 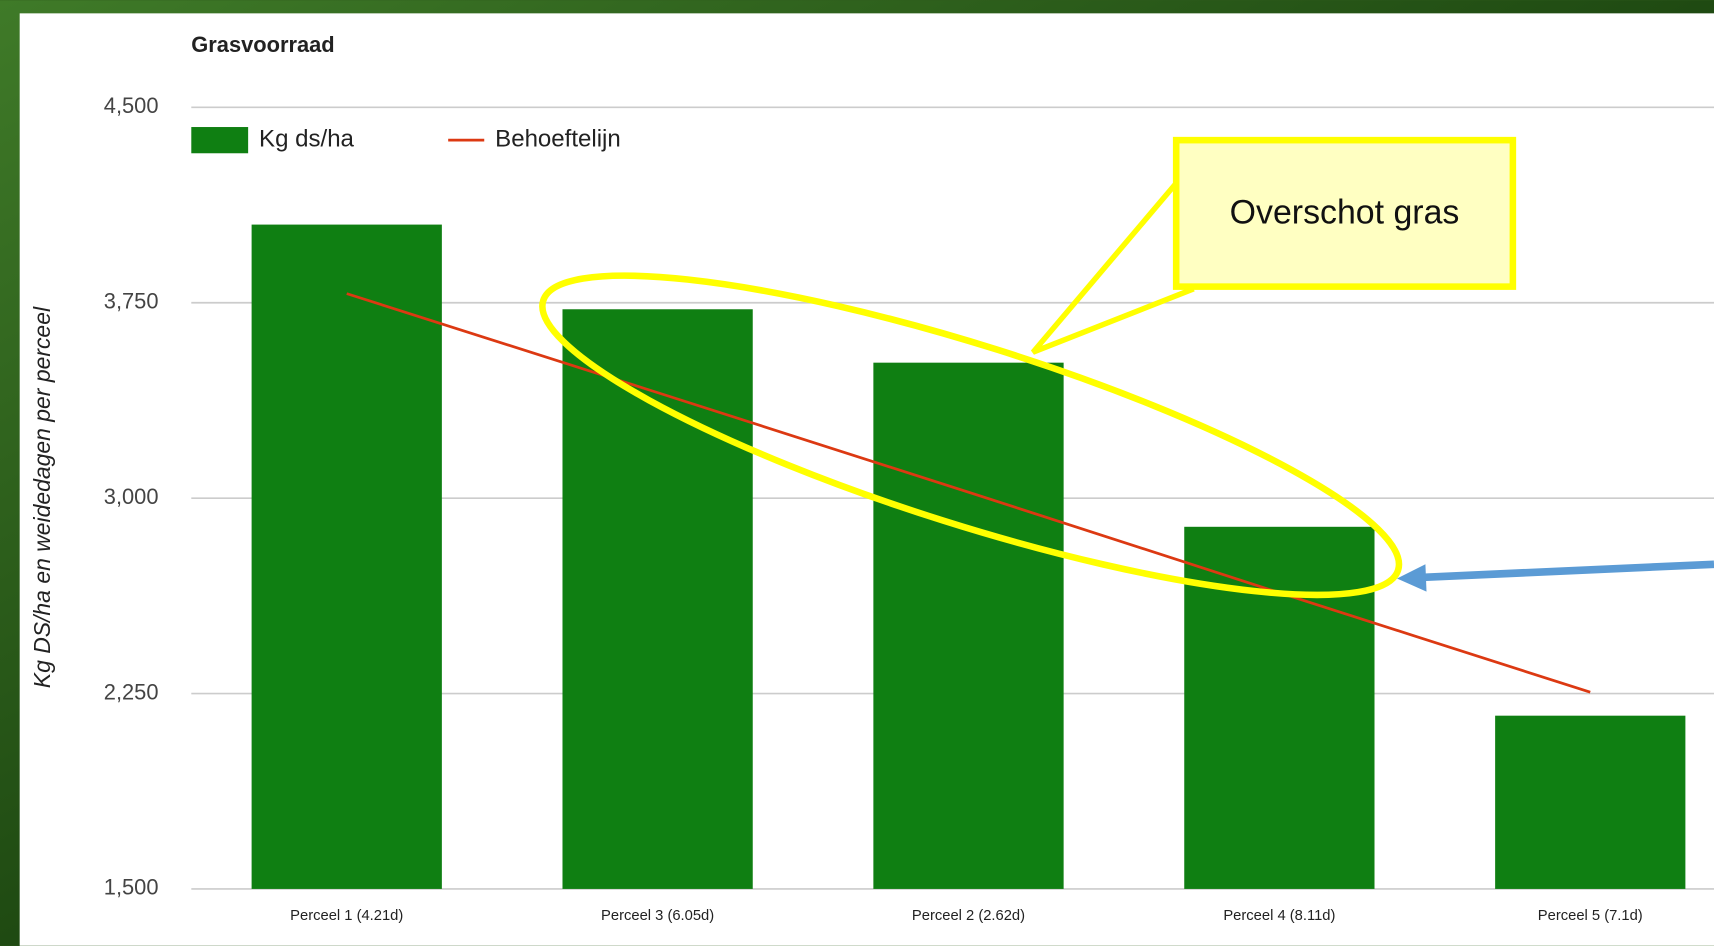 I want to click on y-tick-label: 1,500, so click(x=131, y=887).